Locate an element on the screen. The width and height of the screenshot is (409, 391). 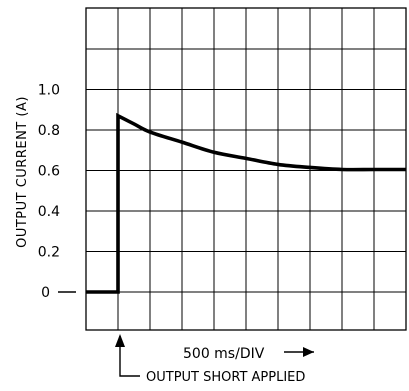
annotation-group: OUTPUT SHORT APPLIED is located at coordinates (210, 359).